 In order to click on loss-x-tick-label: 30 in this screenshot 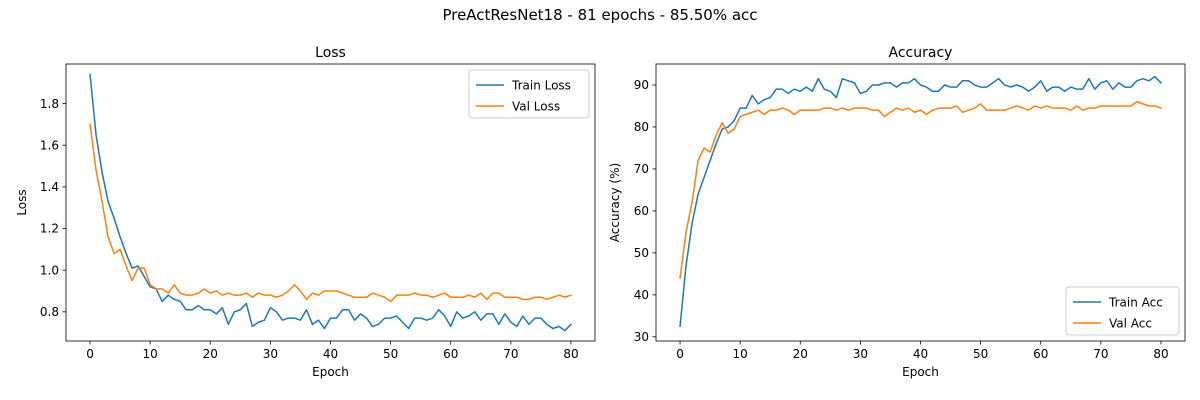, I will do `click(270, 354)`.